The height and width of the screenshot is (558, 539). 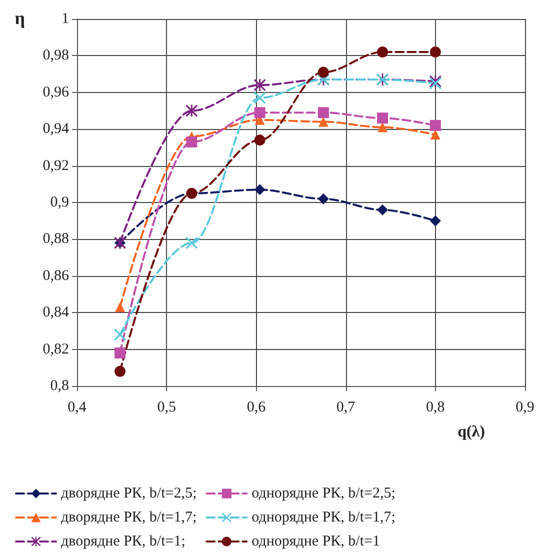 What do you see at coordinates (316, 542) in the screenshot?
I see `legend-label: однорядне РК, b/t=1` at bounding box center [316, 542].